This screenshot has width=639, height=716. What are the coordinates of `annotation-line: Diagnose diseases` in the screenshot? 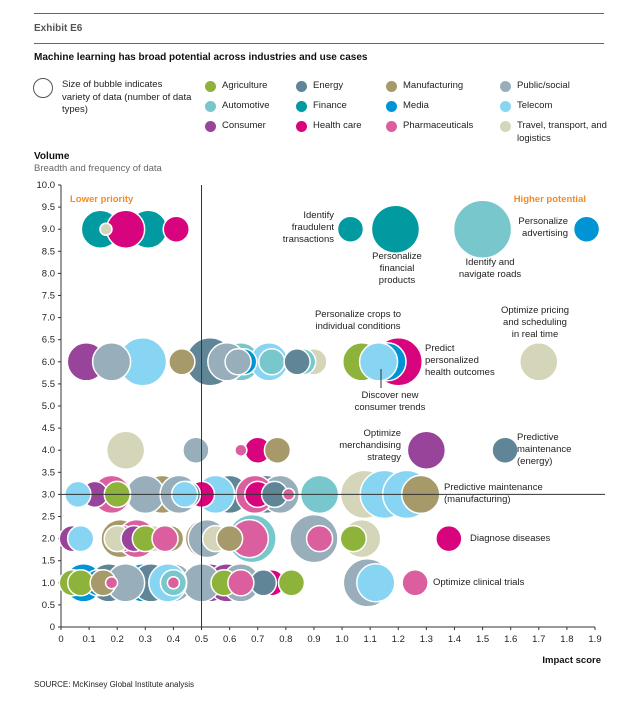 It's located at (510, 538).